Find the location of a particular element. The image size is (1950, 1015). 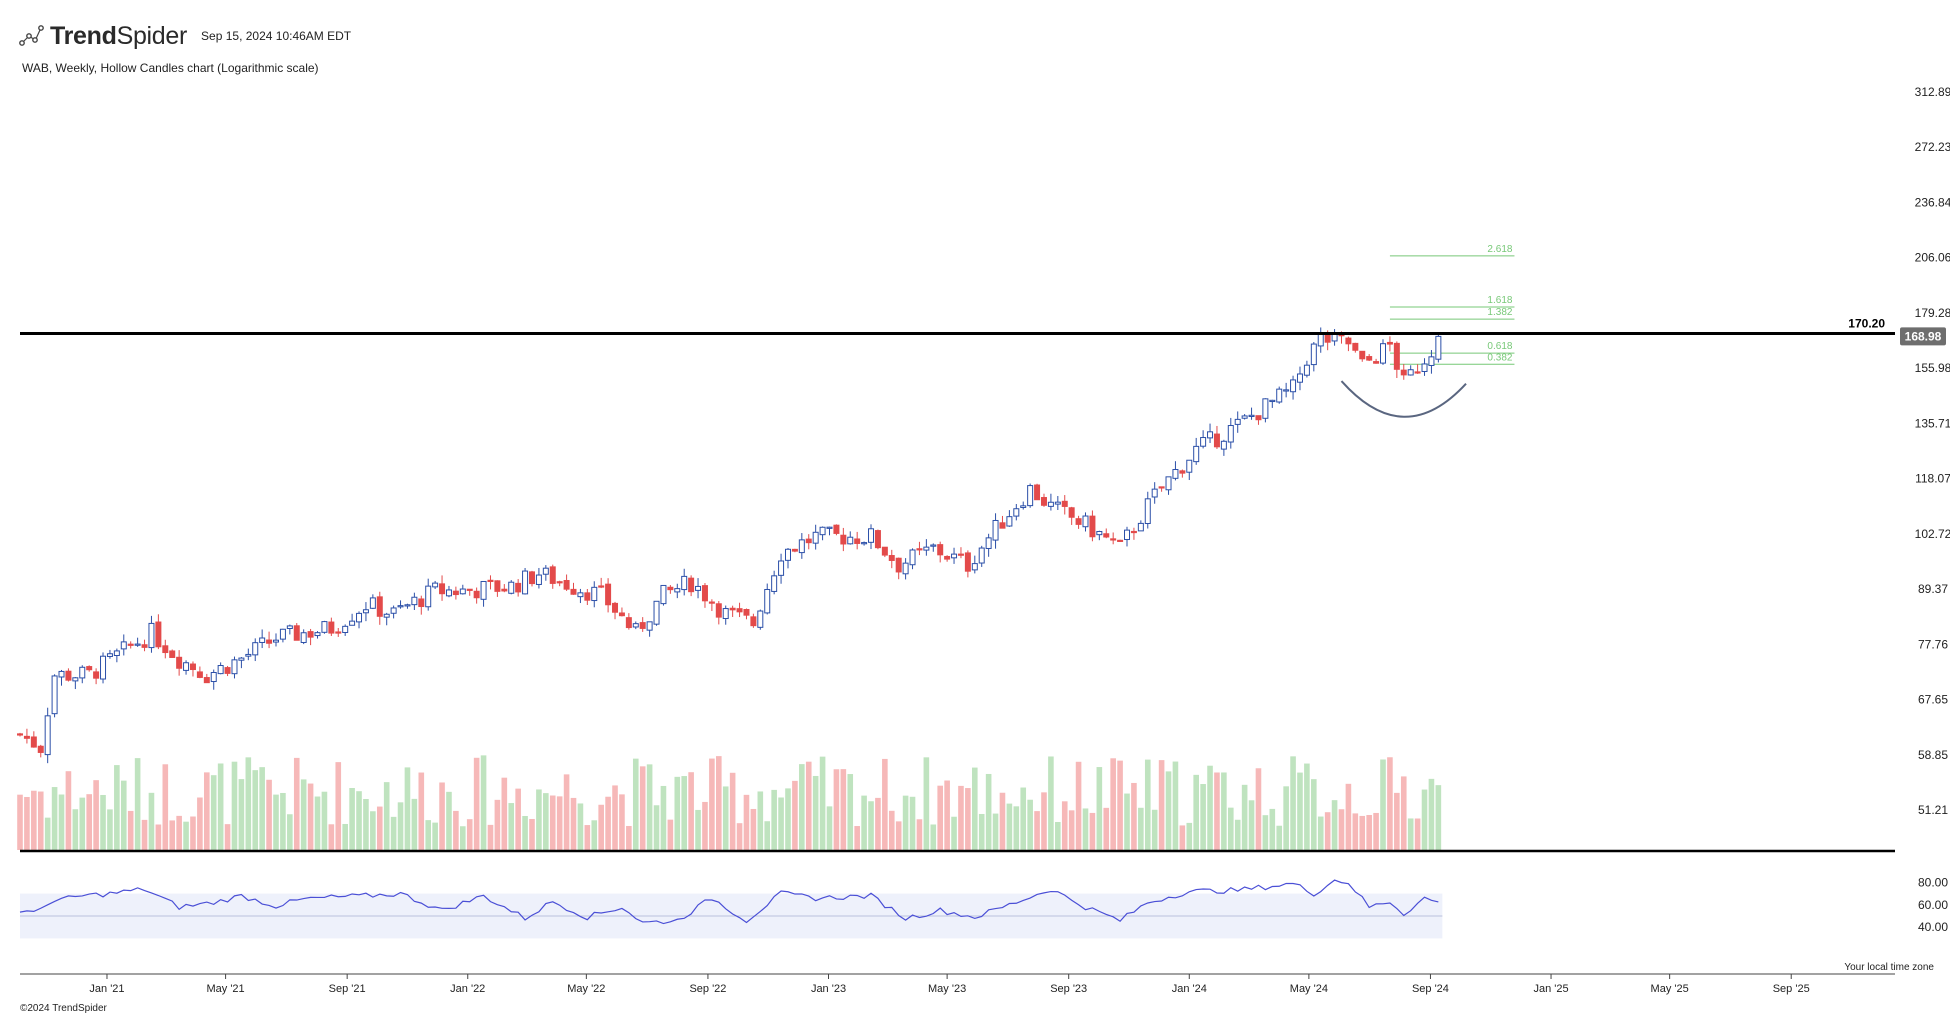

rsi-axis-tick: 80.00 is located at coordinates (1933, 882).